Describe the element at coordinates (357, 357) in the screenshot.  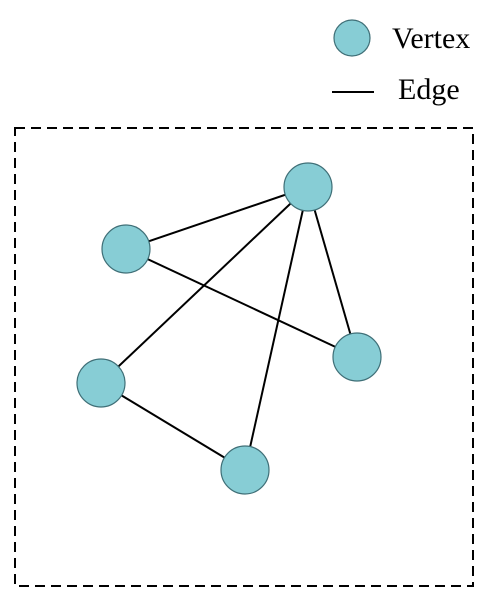
I see `vertex-v4` at that location.